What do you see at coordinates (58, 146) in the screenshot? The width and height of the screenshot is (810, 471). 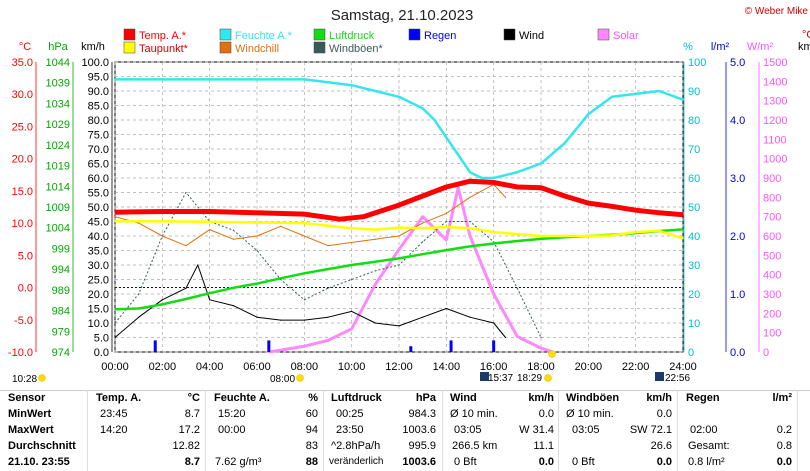 I see `press-tick: 1024` at bounding box center [58, 146].